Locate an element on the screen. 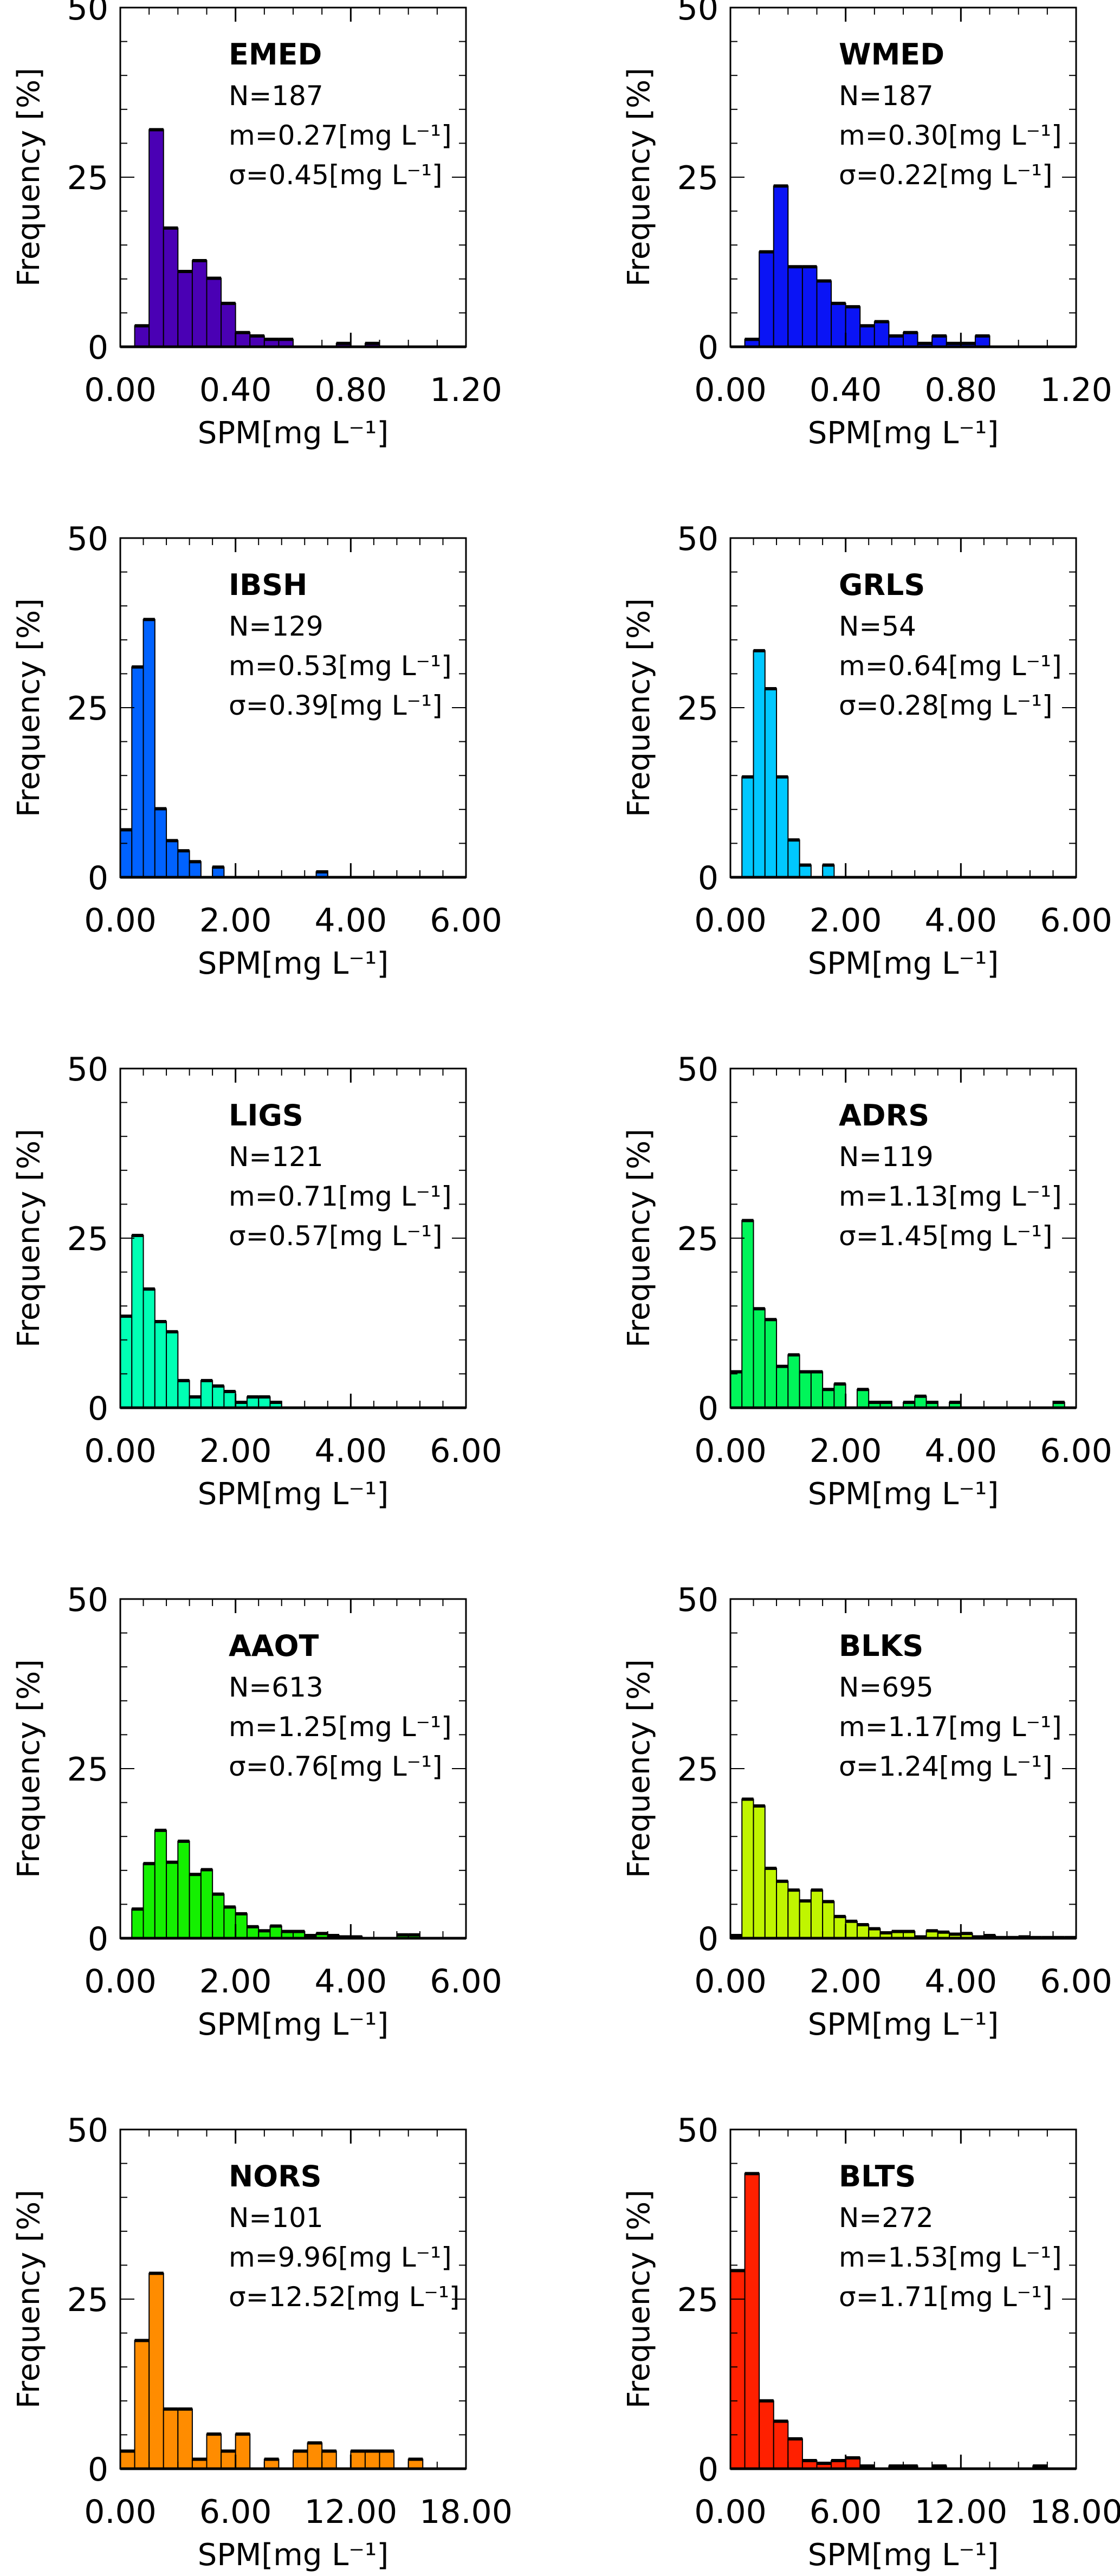 This screenshot has height=2576, width=1120. region-title: NORS is located at coordinates (275, 2176).